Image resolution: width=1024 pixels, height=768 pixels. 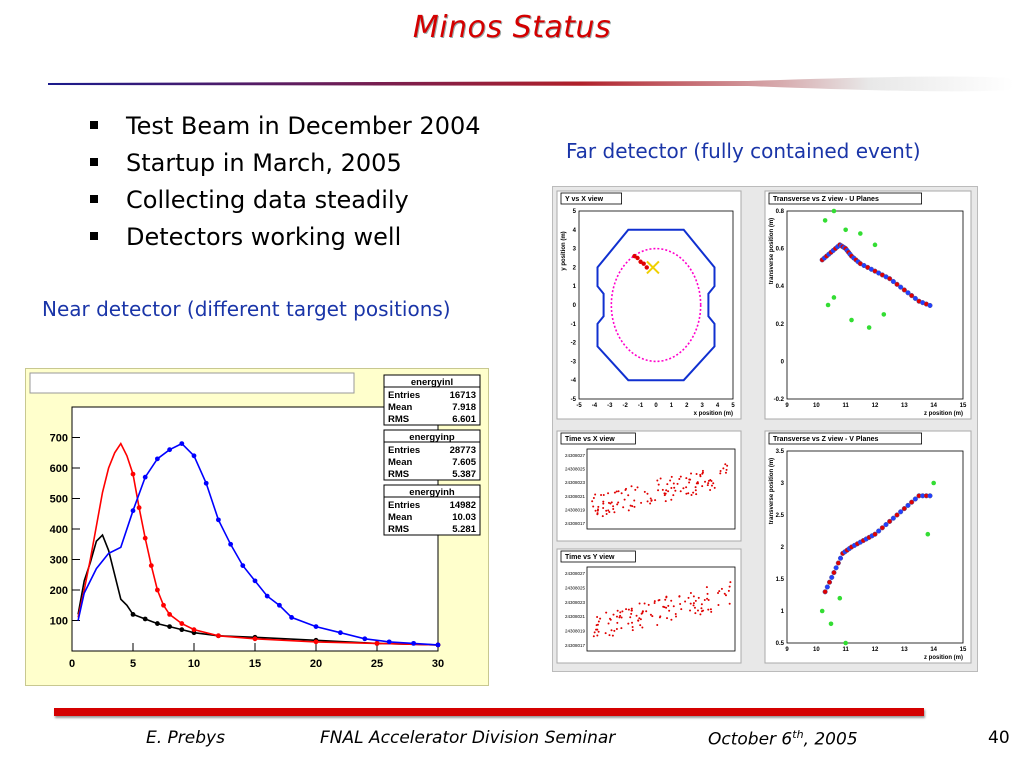 I want to click on stats-box-frame, so click(x=432, y=400).